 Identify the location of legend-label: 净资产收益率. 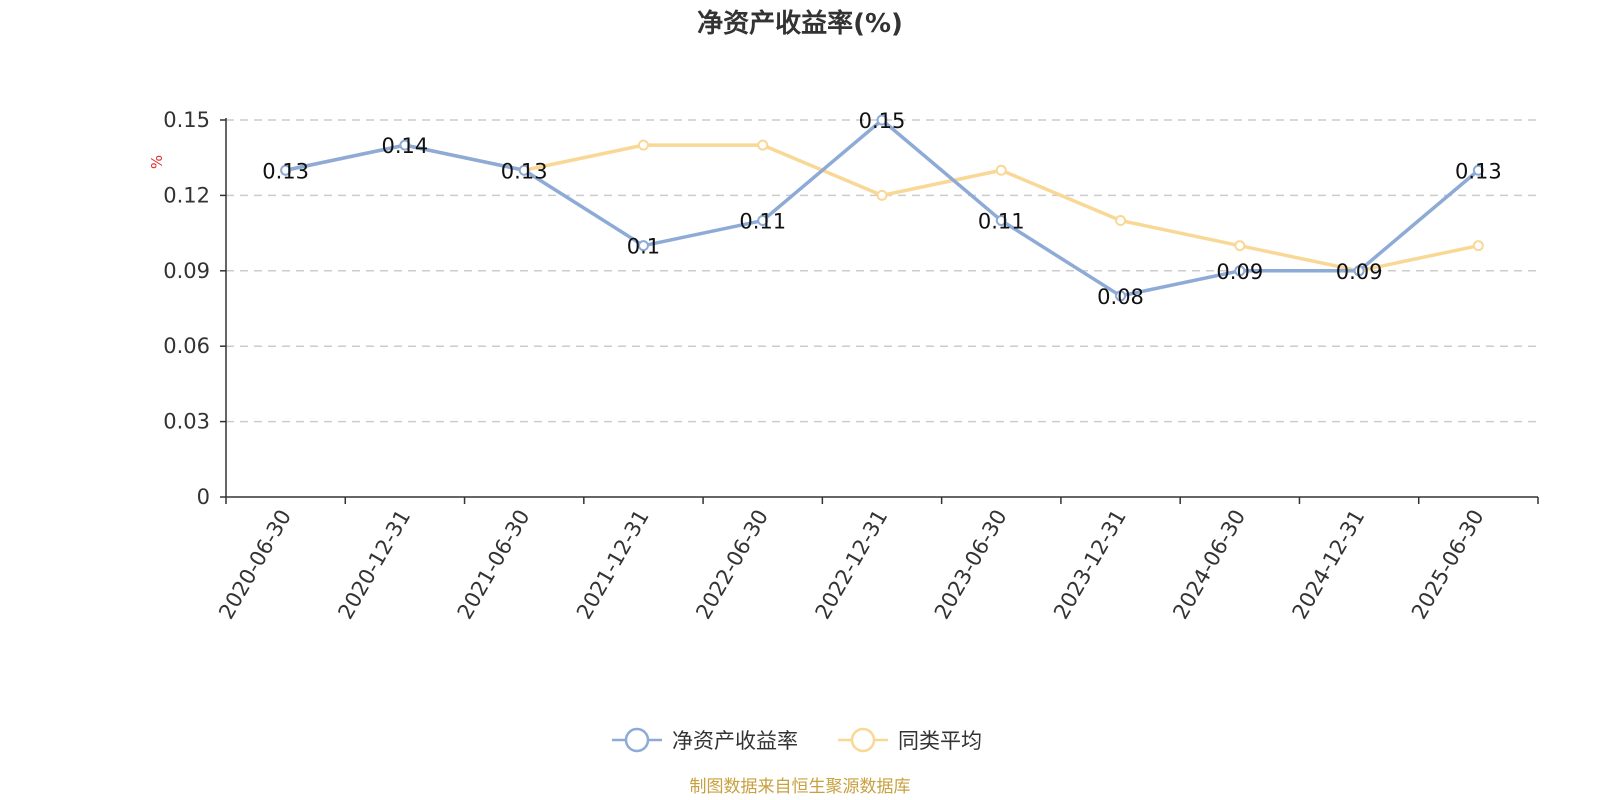
(735, 741).